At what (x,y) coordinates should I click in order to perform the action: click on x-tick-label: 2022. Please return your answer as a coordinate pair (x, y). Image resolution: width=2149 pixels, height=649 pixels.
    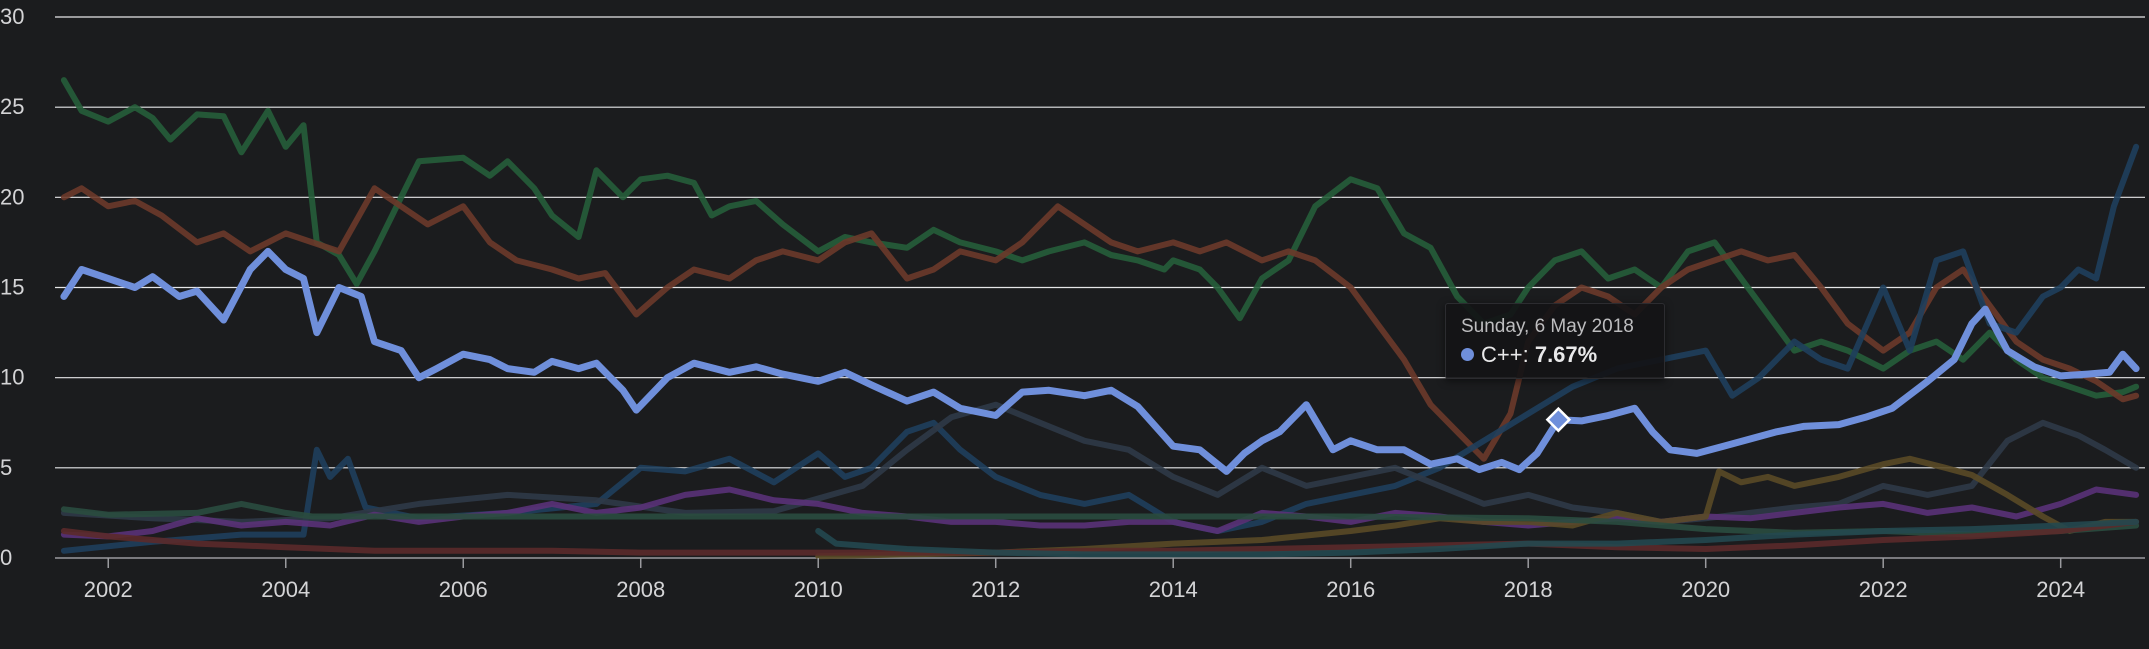
    Looking at the image, I should click on (1883, 589).